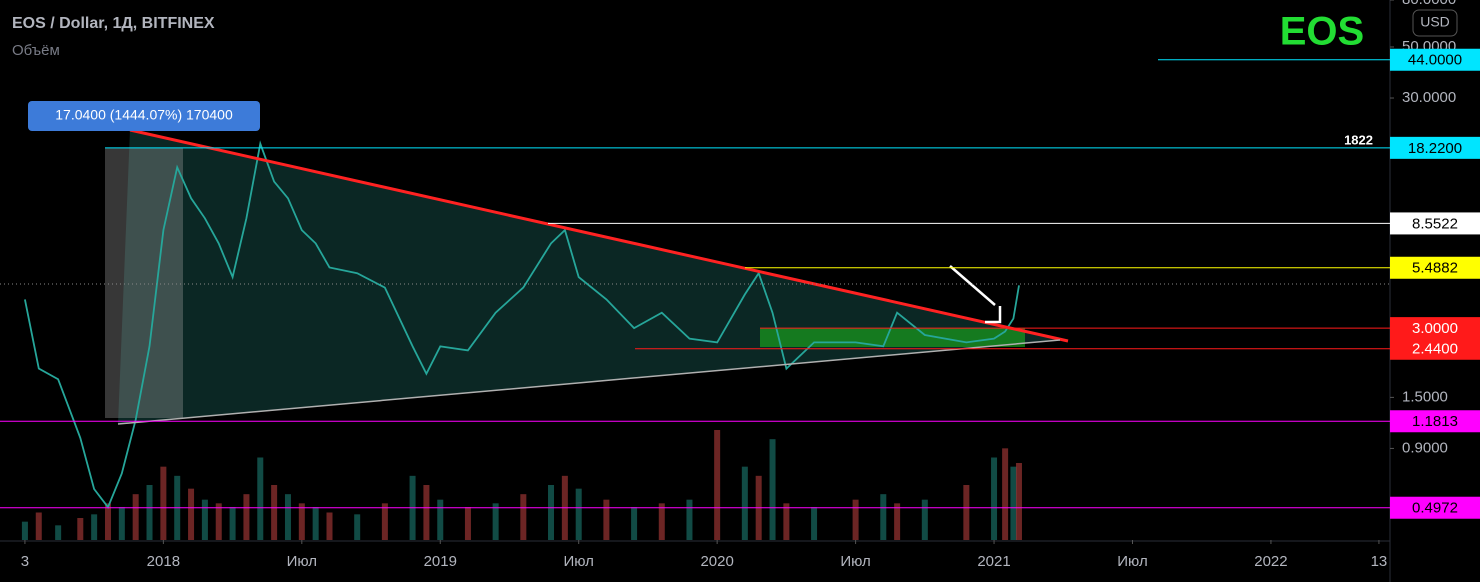 Image resolution: width=1480 pixels, height=582 pixels. Describe the element at coordinates (440, 561) in the screenshot. I see `x-tick-label: 2019` at that location.